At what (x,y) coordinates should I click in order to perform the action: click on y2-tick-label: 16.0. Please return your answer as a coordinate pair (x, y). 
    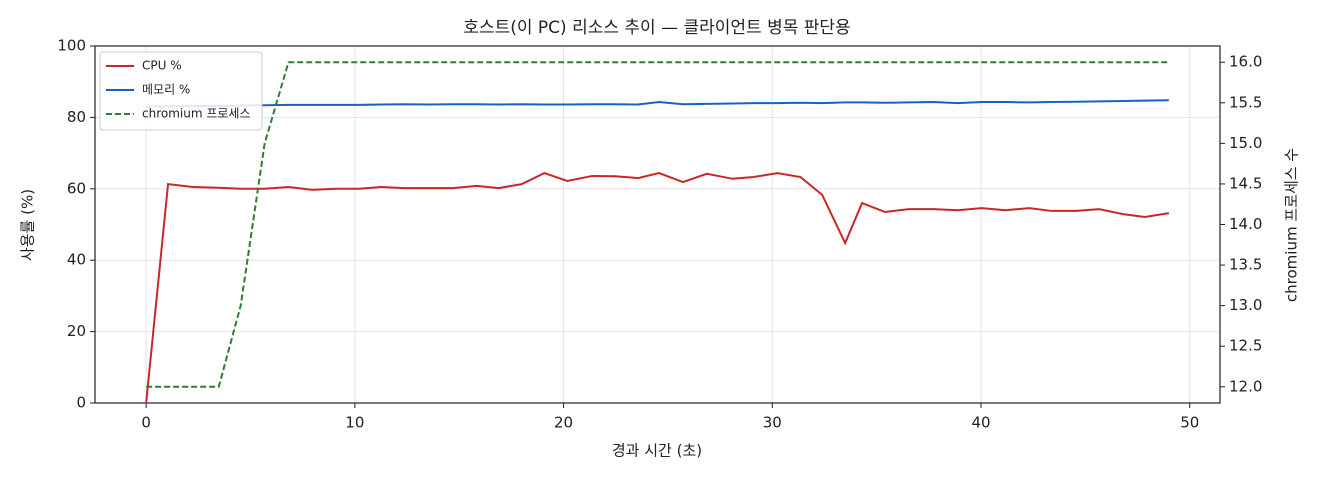
    Looking at the image, I should click on (1245, 62).